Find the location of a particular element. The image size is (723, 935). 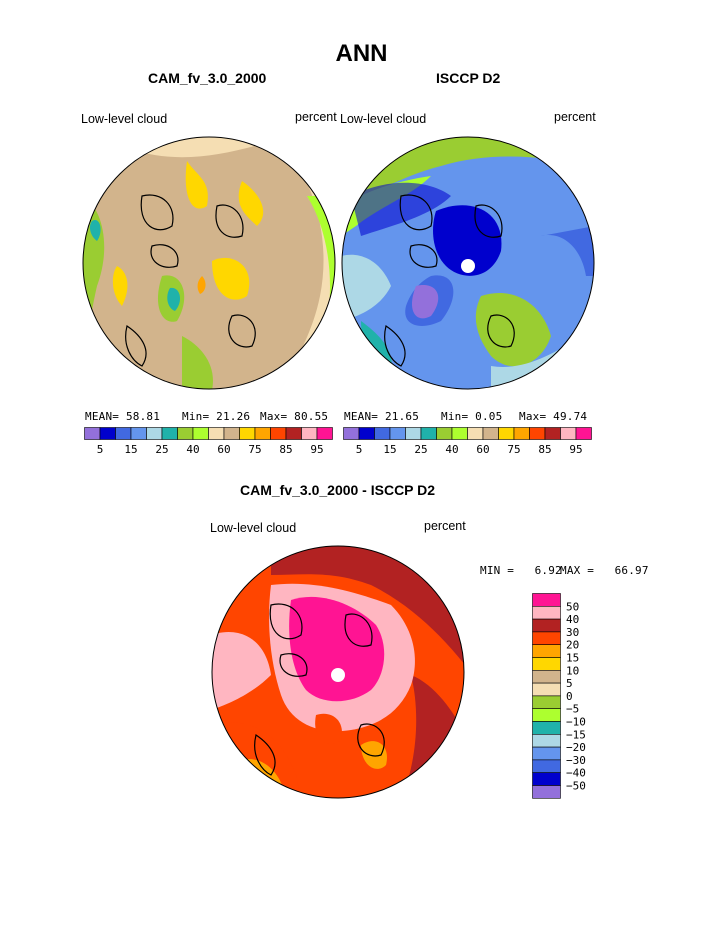

panel-1-colorbar-tick-label: 60 is located at coordinates (223, 449).